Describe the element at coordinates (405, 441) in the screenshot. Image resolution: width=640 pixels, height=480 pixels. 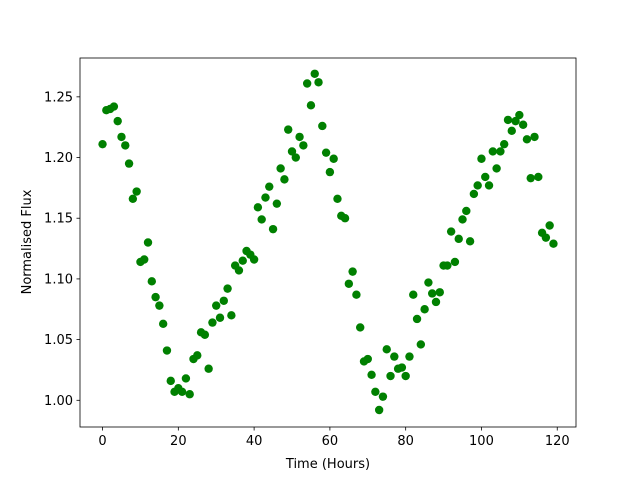
I see `x-tick-label: 80` at that location.